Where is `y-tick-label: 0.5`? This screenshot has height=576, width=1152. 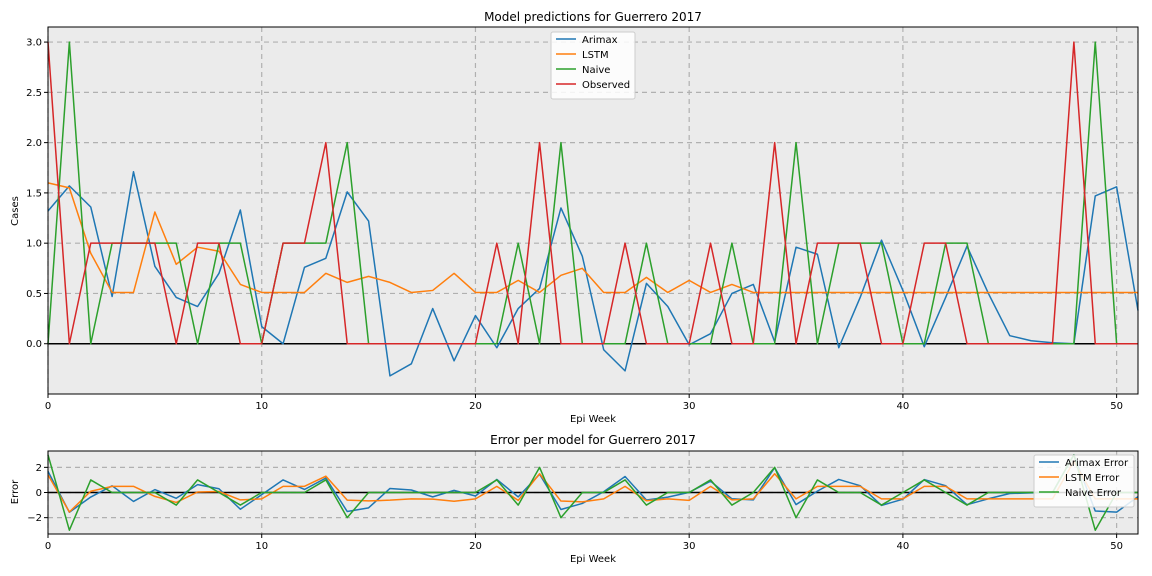
y-tick-label: 0.5 is located at coordinates (34, 294).